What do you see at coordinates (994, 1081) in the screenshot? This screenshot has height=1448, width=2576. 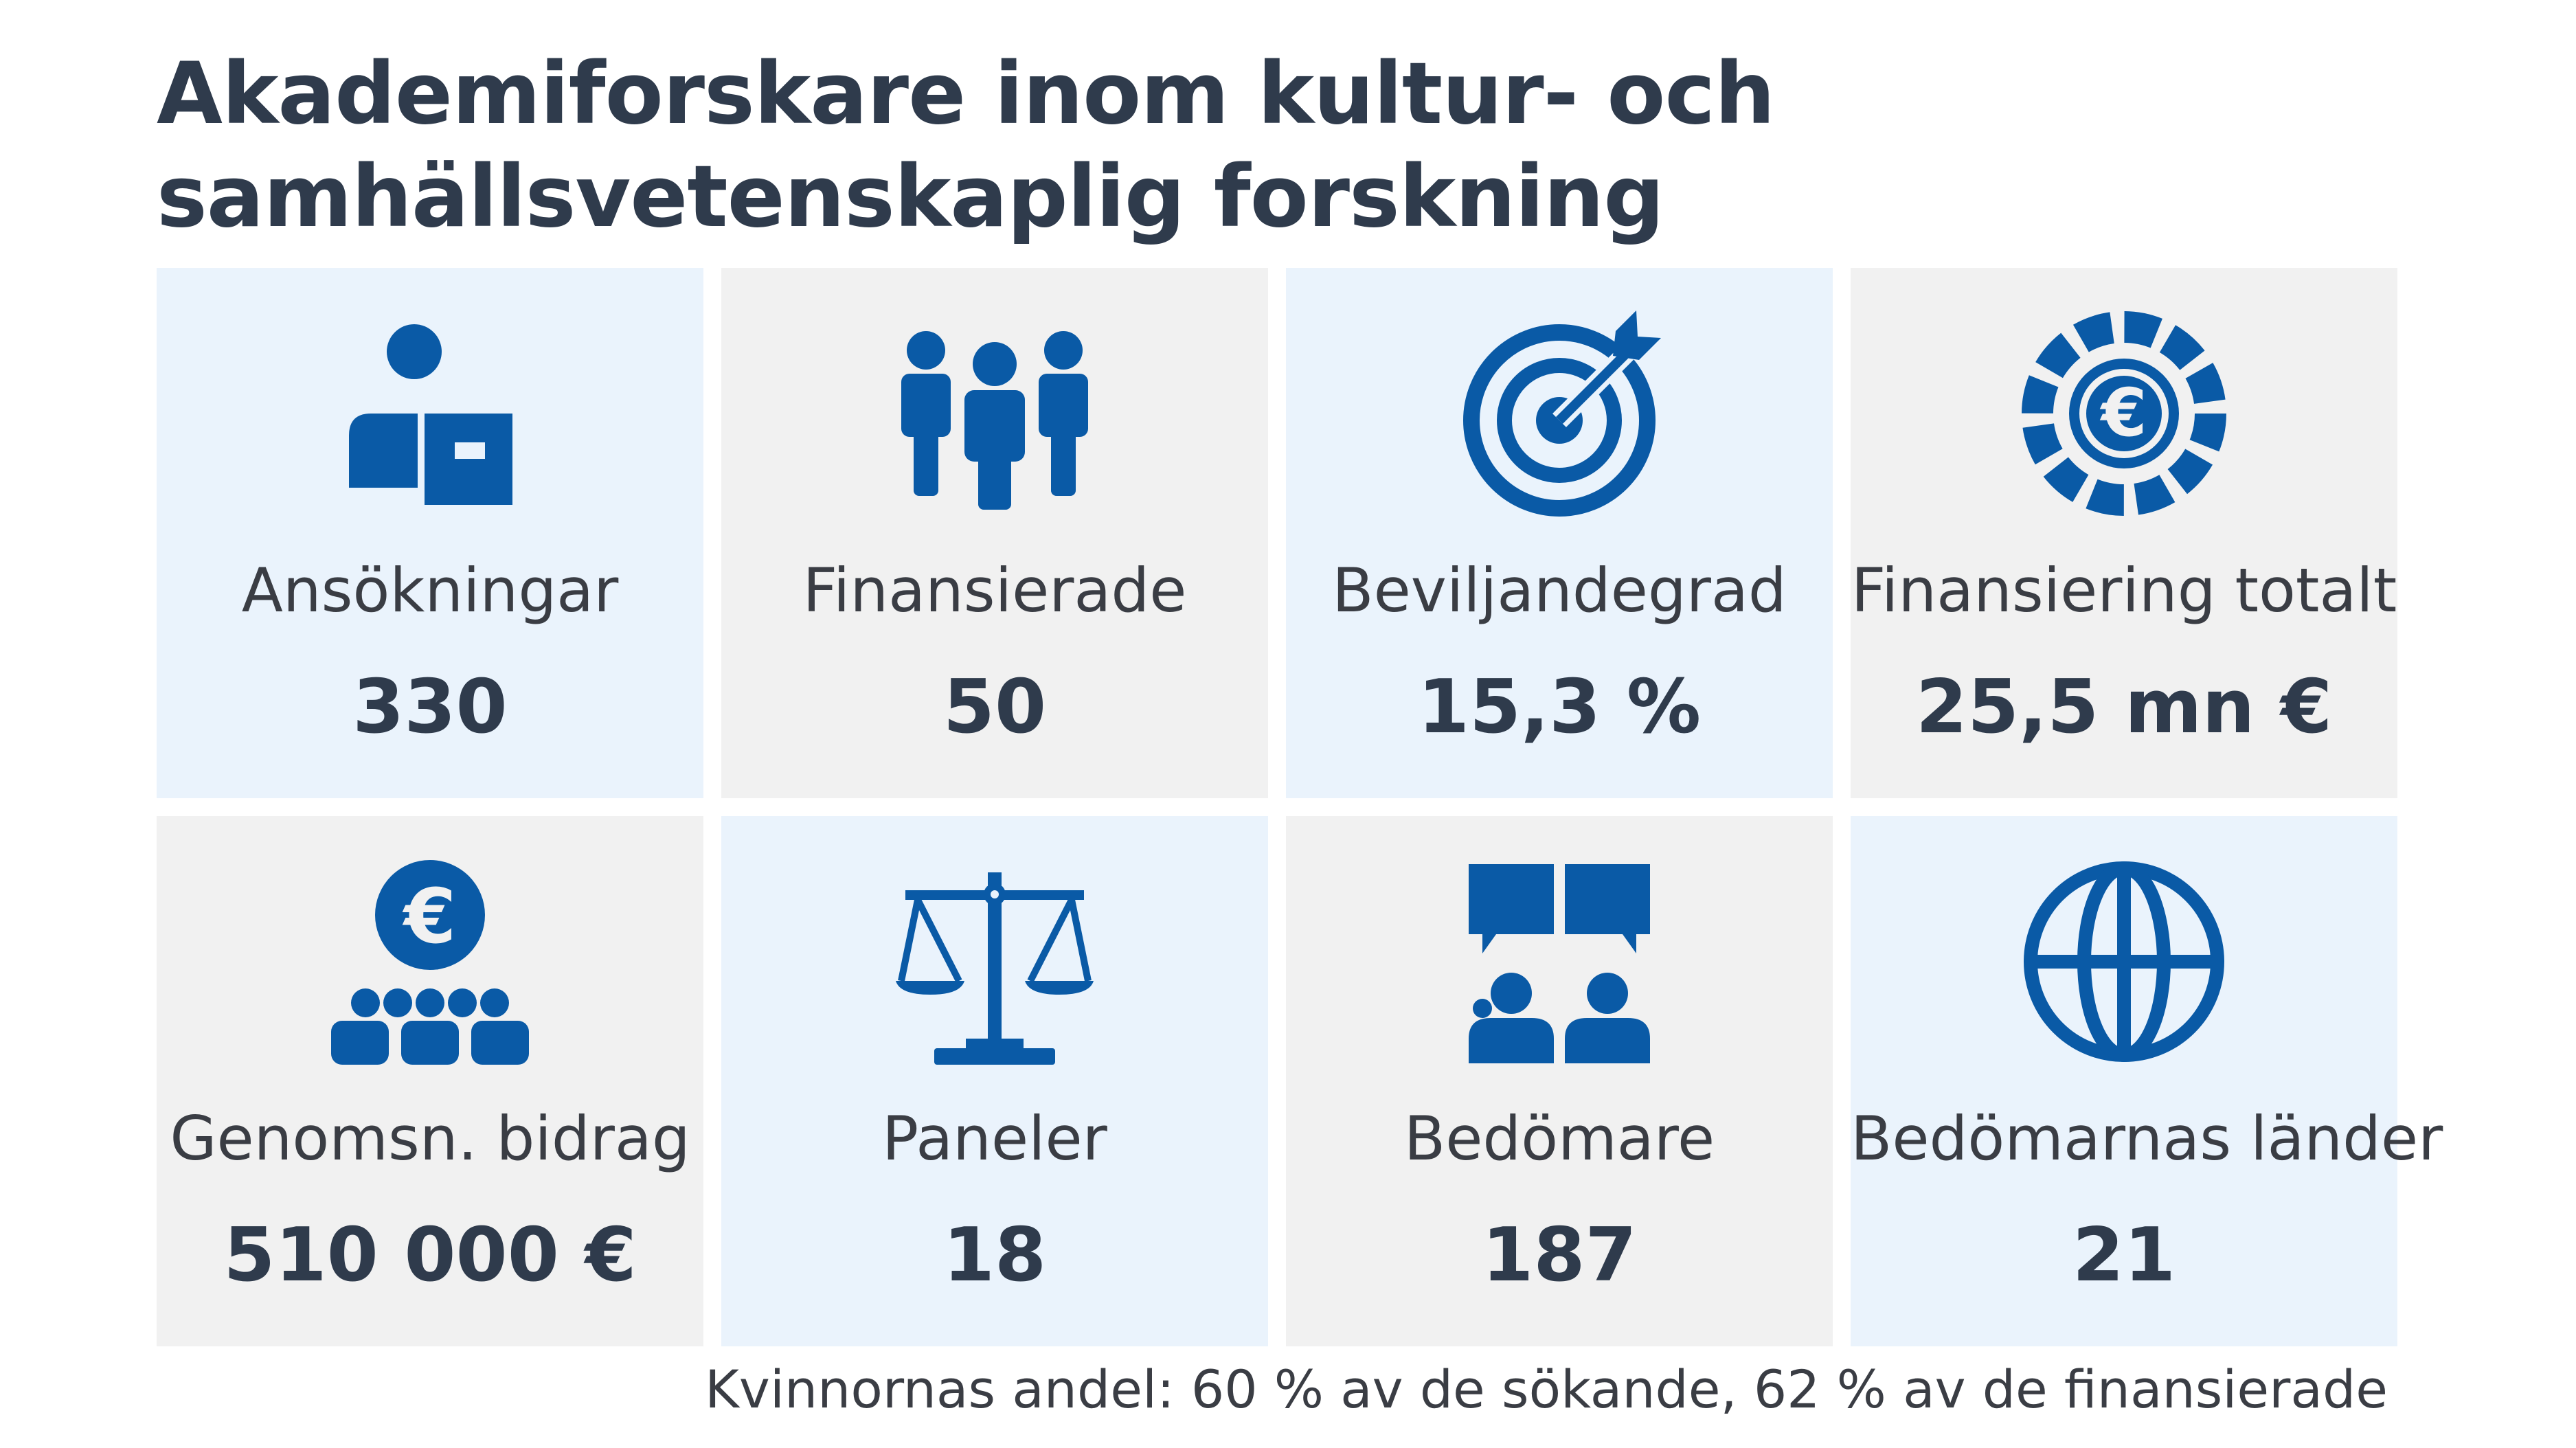 I see `stat-tile-panels: Paneler 18` at bounding box center [994, 1081].